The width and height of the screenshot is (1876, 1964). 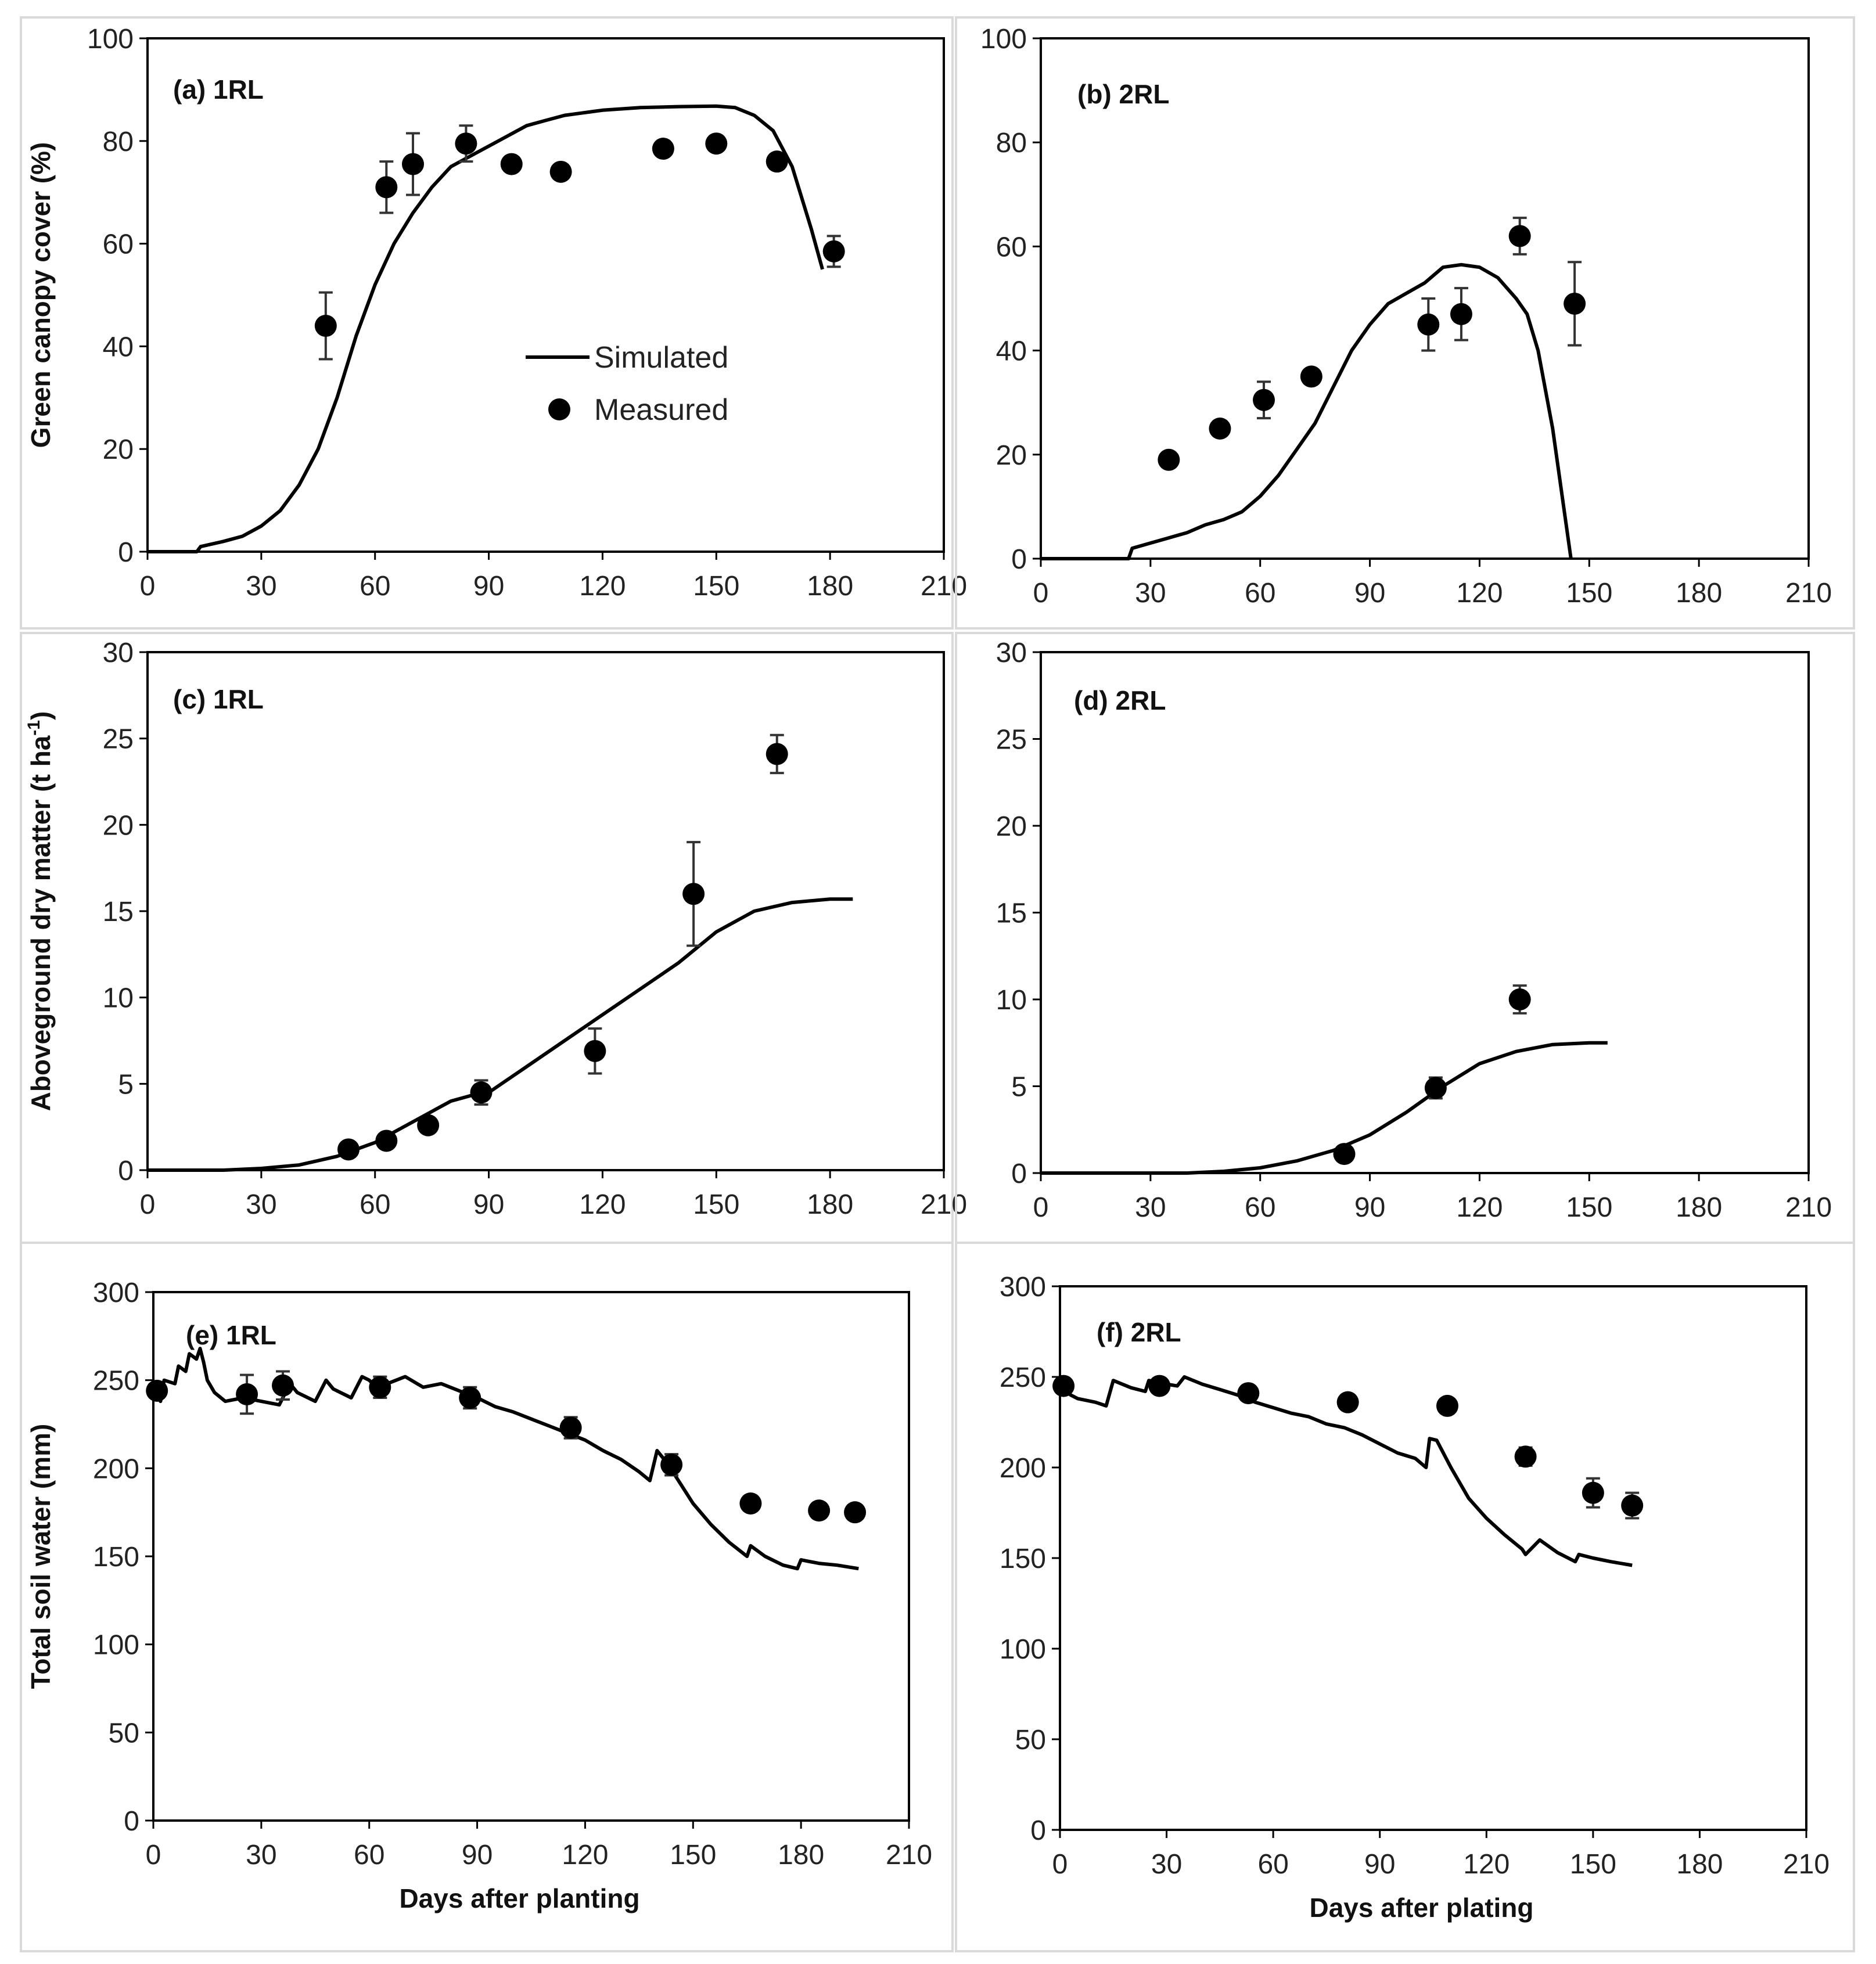 I want to click on chart-panel-d: 0 30 60 90 120 150 180 210 0 5 10 15 20 25 30 (d) 2RL, so click(x=1405, y=938).